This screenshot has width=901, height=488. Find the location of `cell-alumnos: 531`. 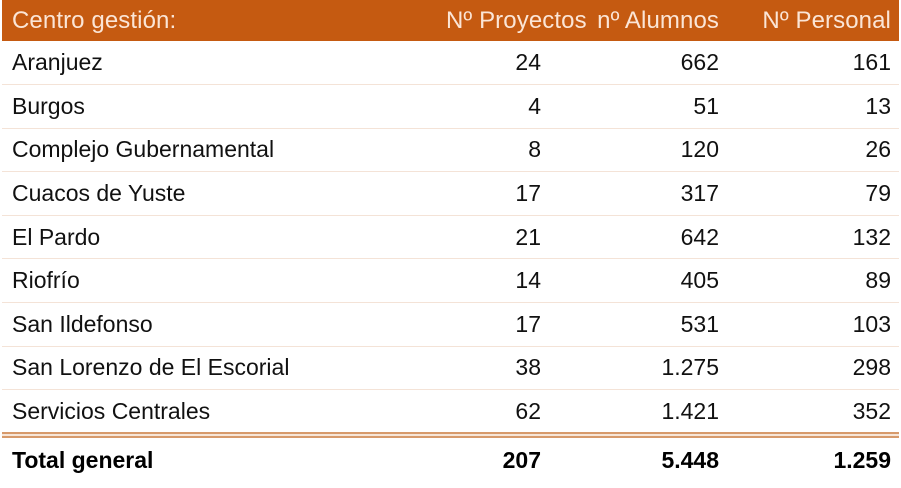

cell-alumnos: 531 is located at coordinates (638, 324).